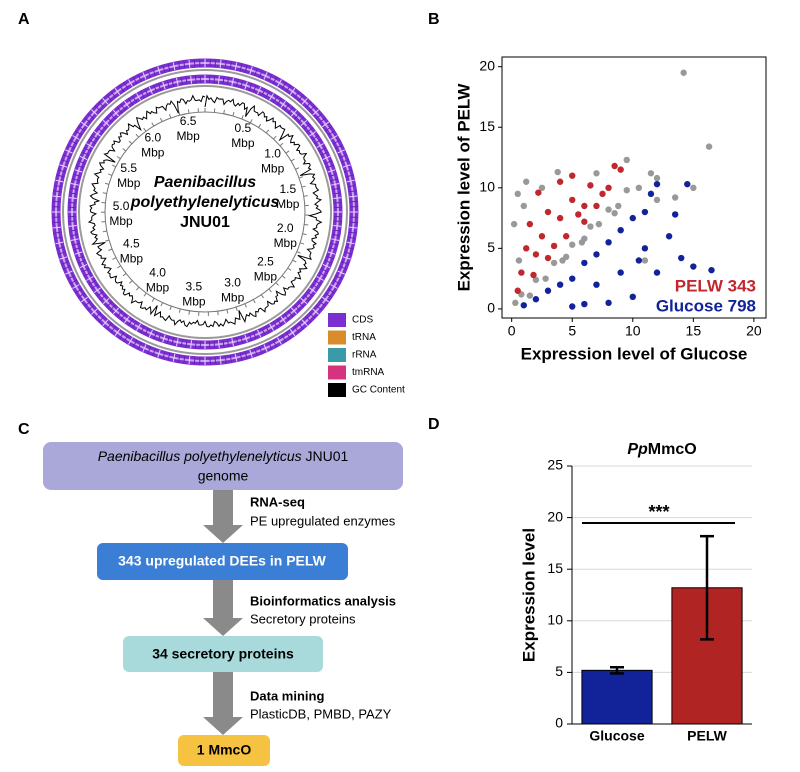 The height and width of the screenshot is (772, 800). I want to click on legend-label: tRNA, so click(364, 337).